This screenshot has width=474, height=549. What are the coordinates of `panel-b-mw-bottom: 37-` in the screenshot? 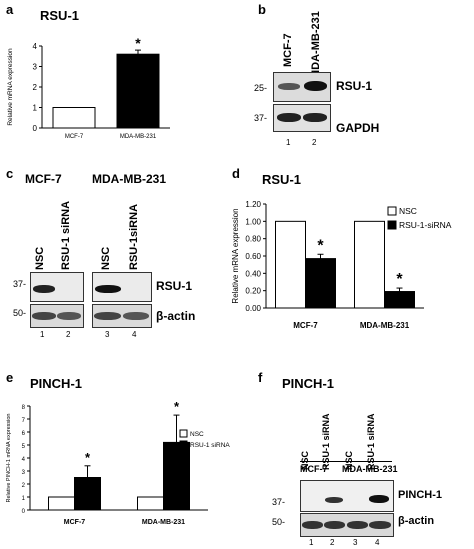 It's located at (261, 118).